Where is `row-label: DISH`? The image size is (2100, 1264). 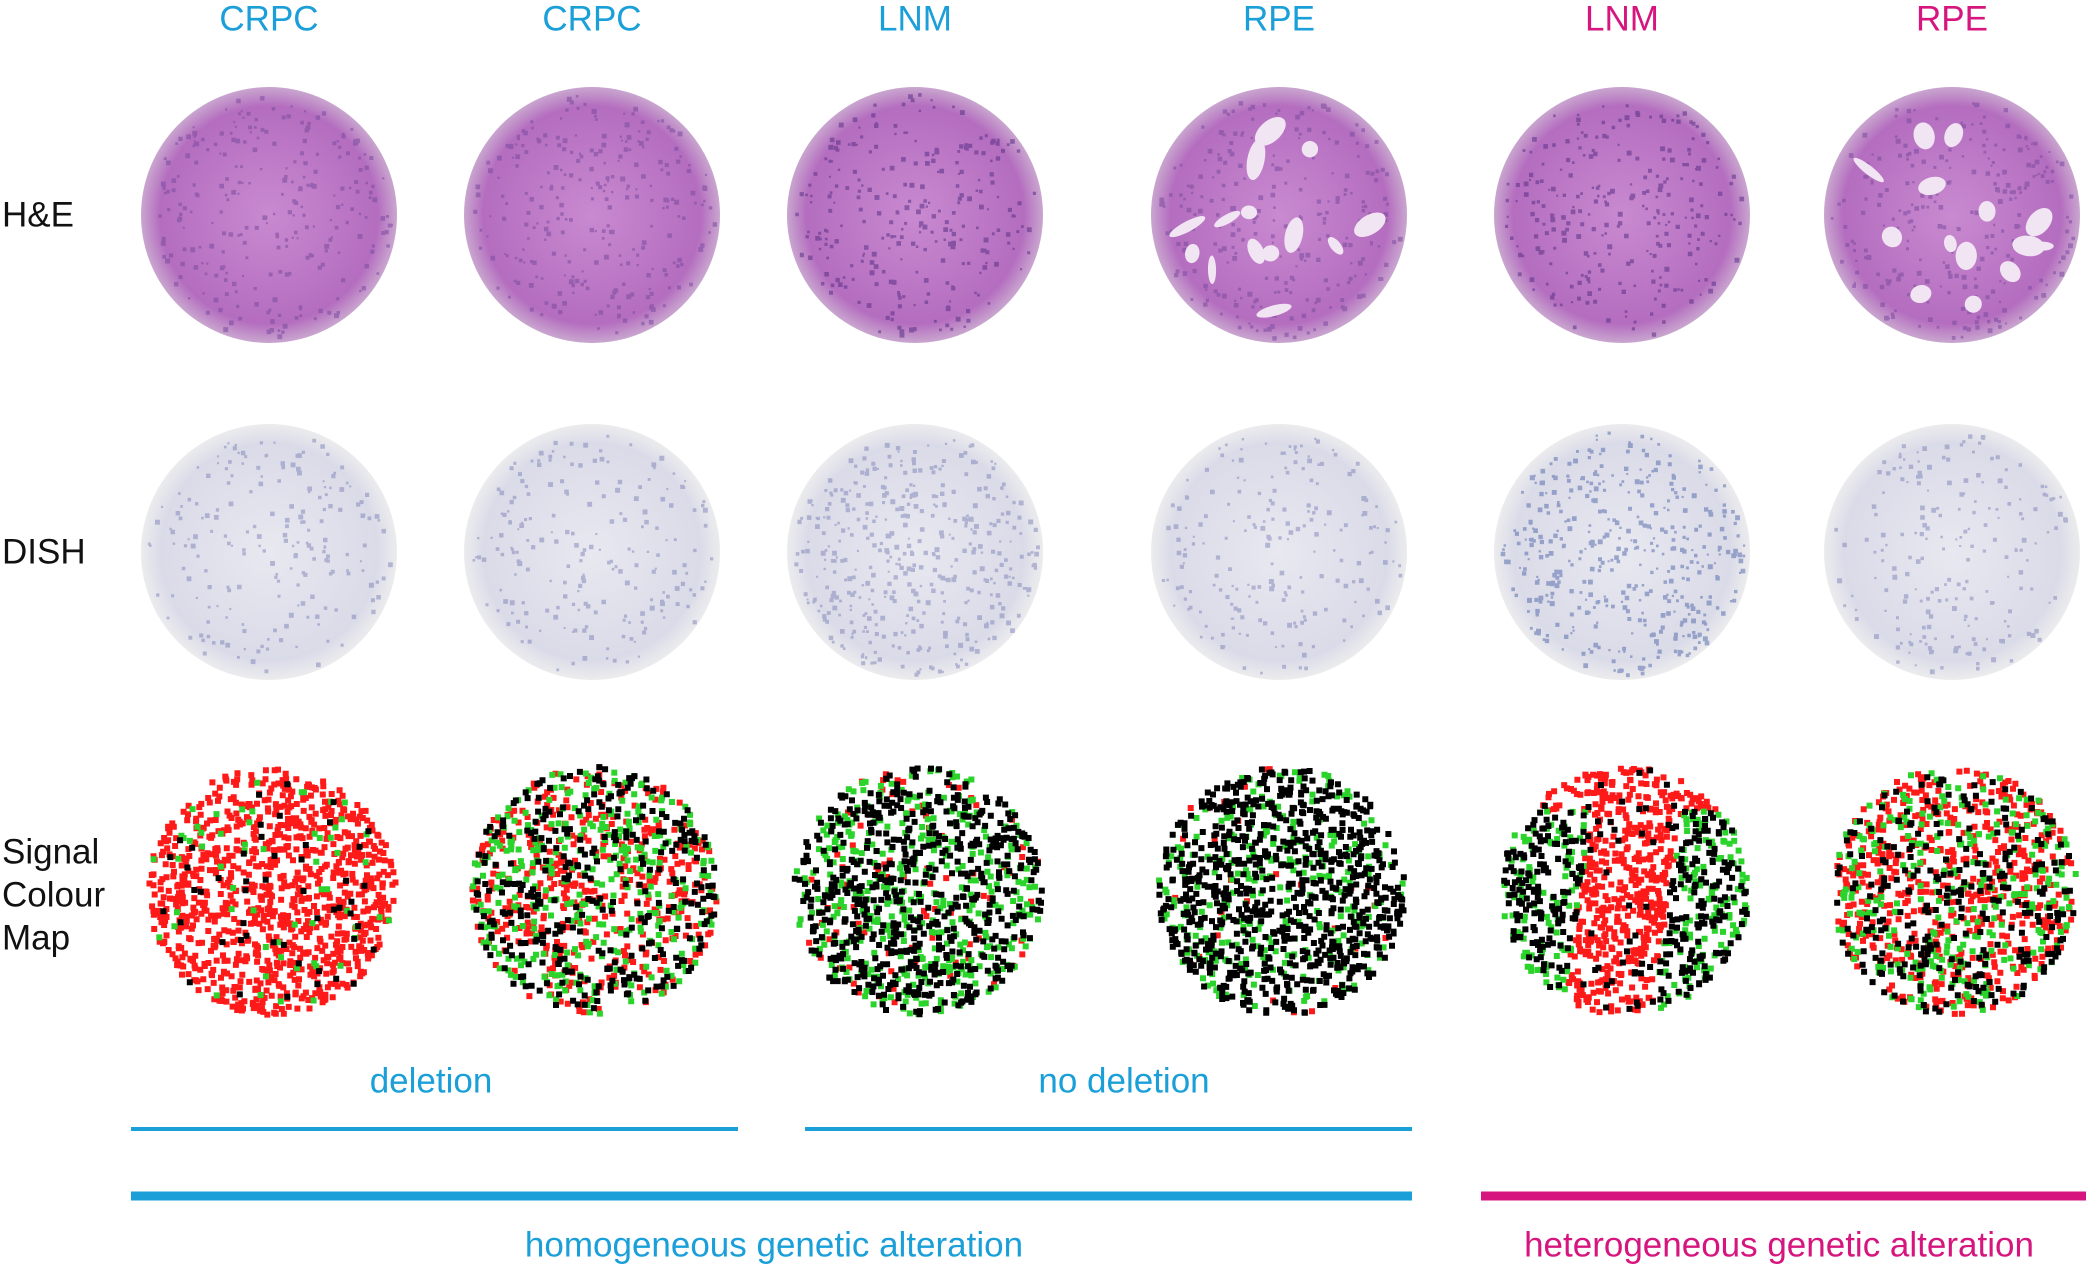
row-label: DISH is located at coordinates (44, 552).